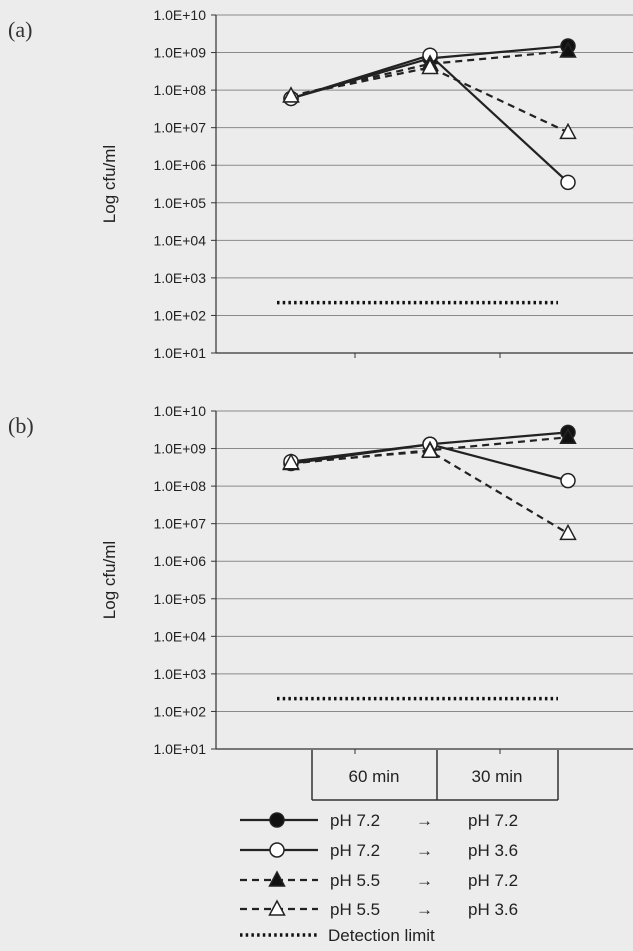  I want to click on legend-item-s3: pH 5.5 → pH 7.2, so click(379, 880).